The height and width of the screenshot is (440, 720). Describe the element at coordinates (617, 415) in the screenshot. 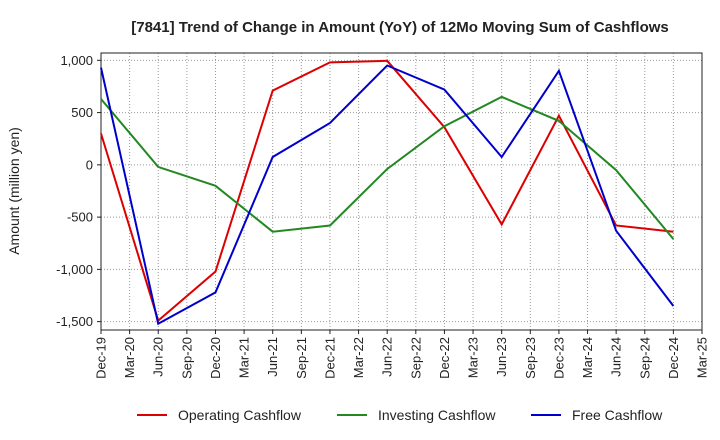

I see `legend-label-free-cashflow: Free Cashflow` at that location.